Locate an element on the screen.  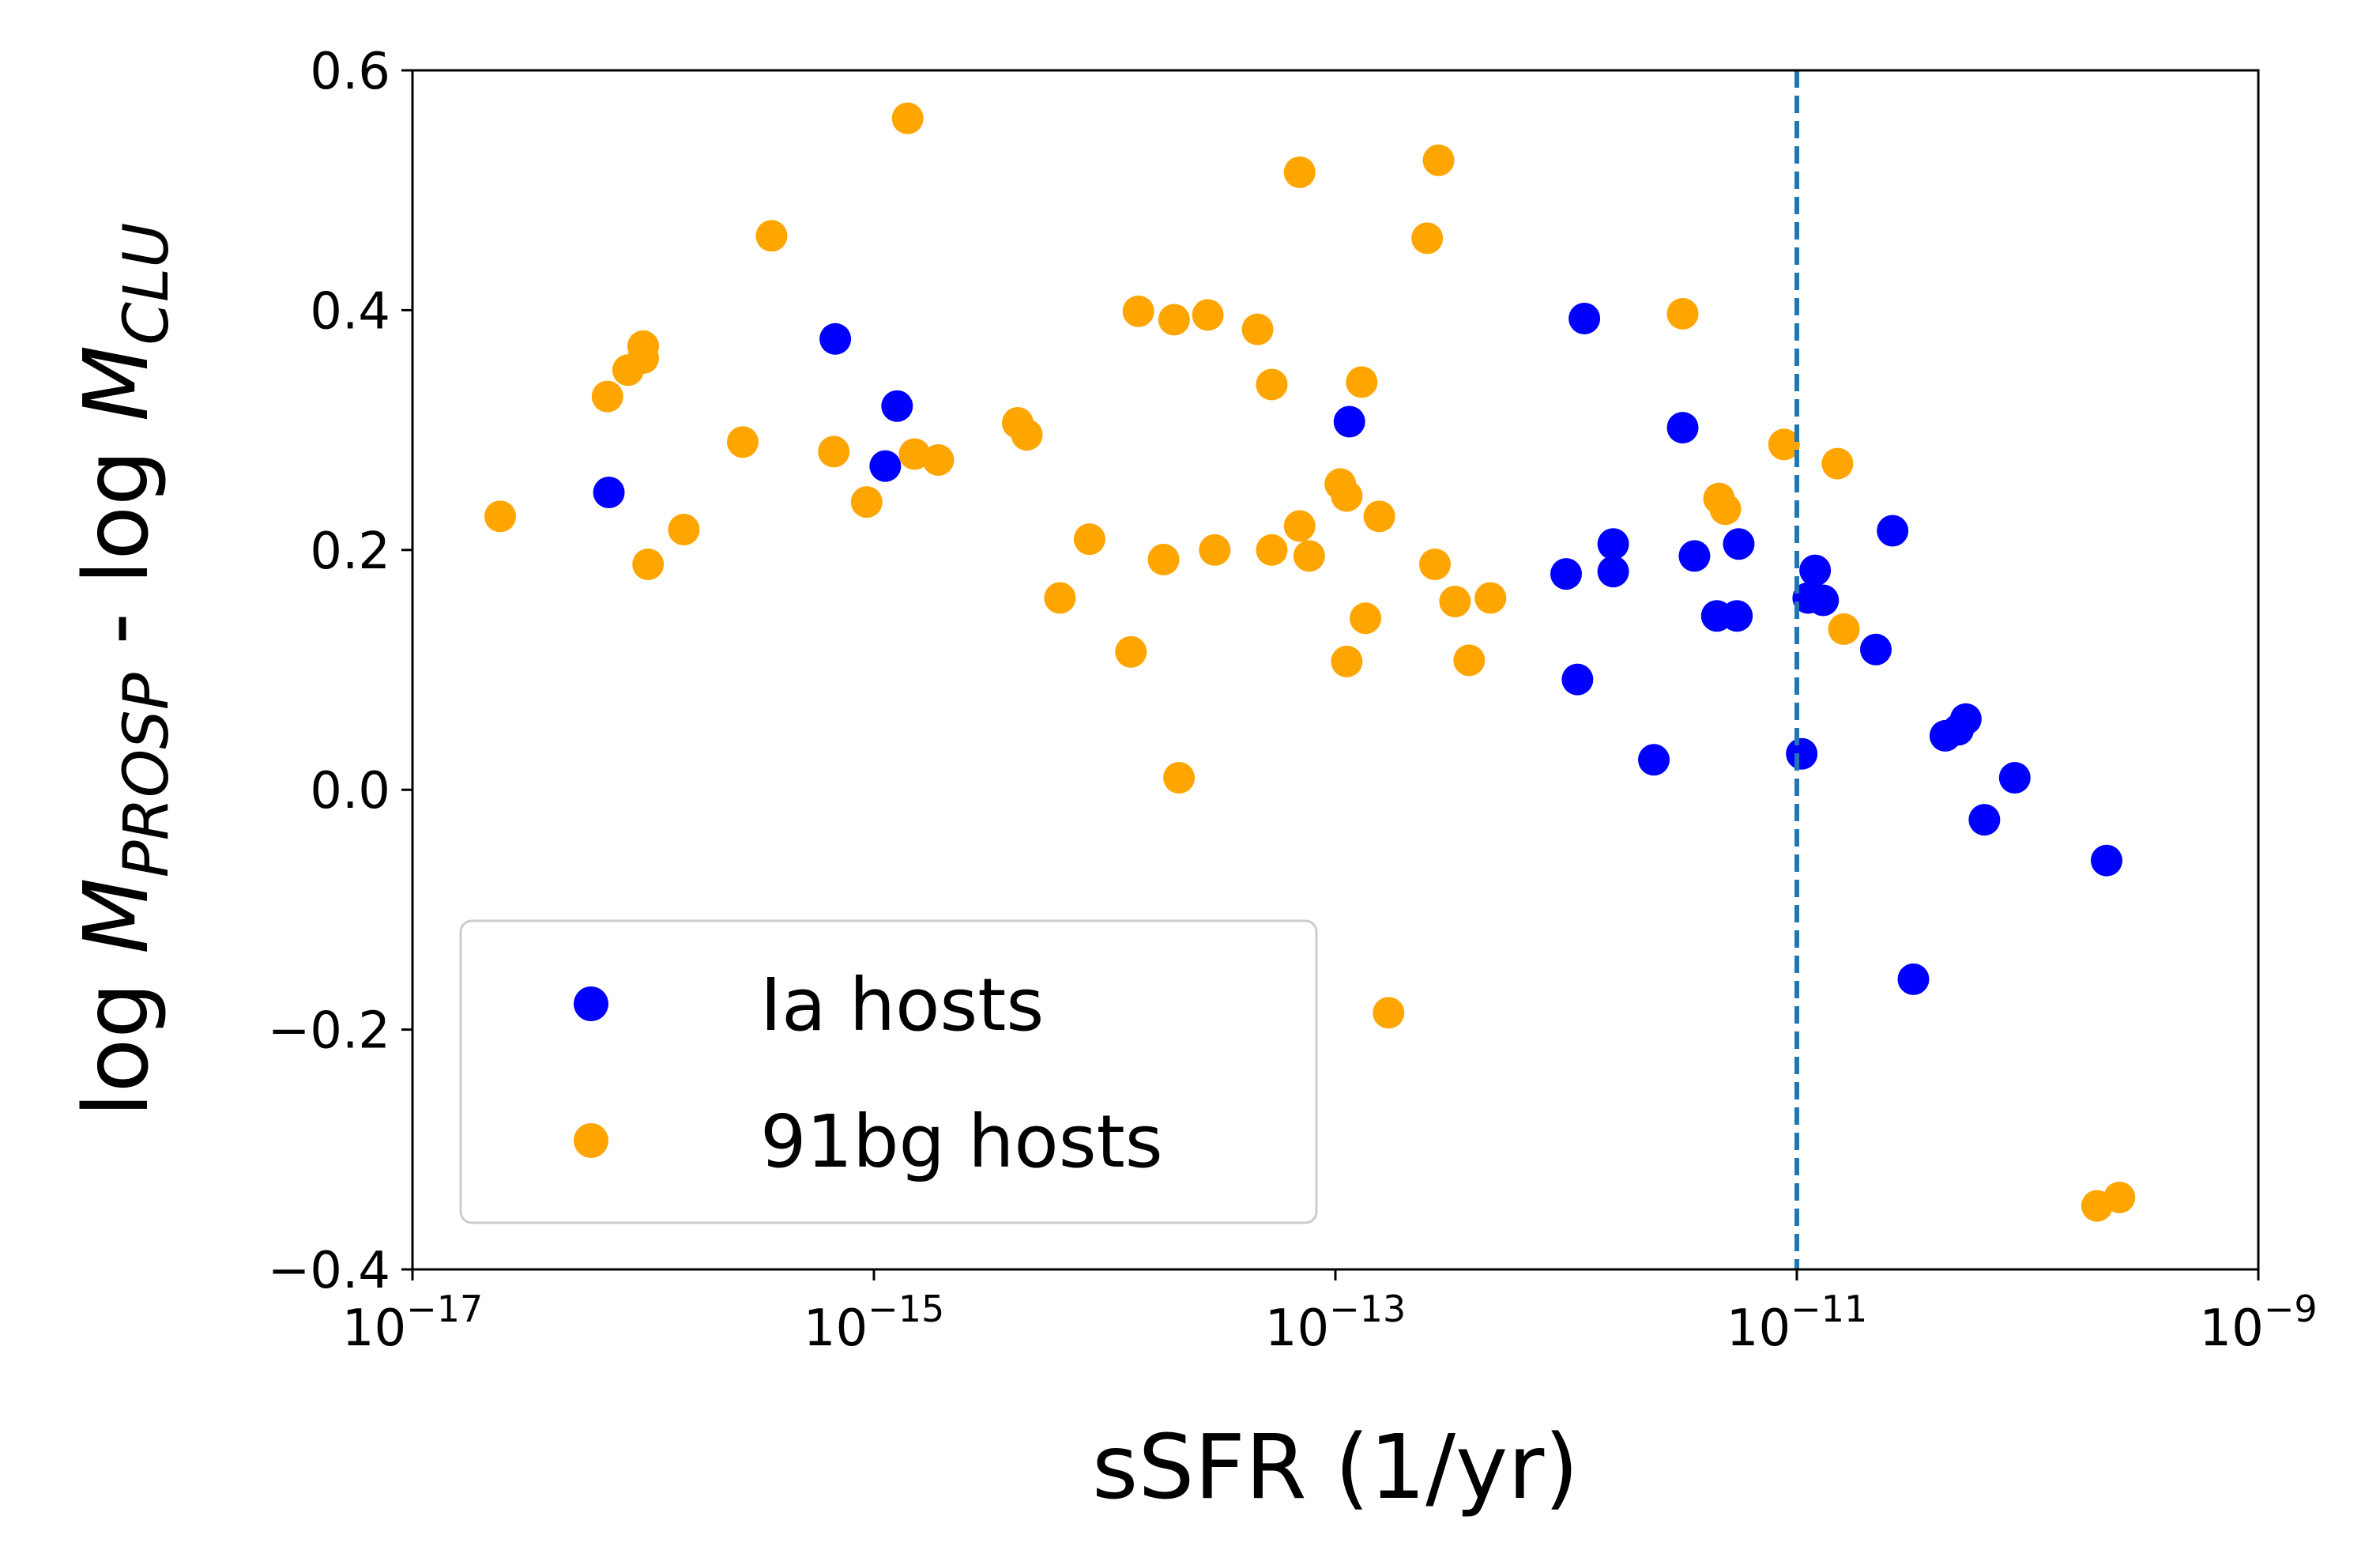
y-tick-label: 0.4 is located at coordinates (350, 311).